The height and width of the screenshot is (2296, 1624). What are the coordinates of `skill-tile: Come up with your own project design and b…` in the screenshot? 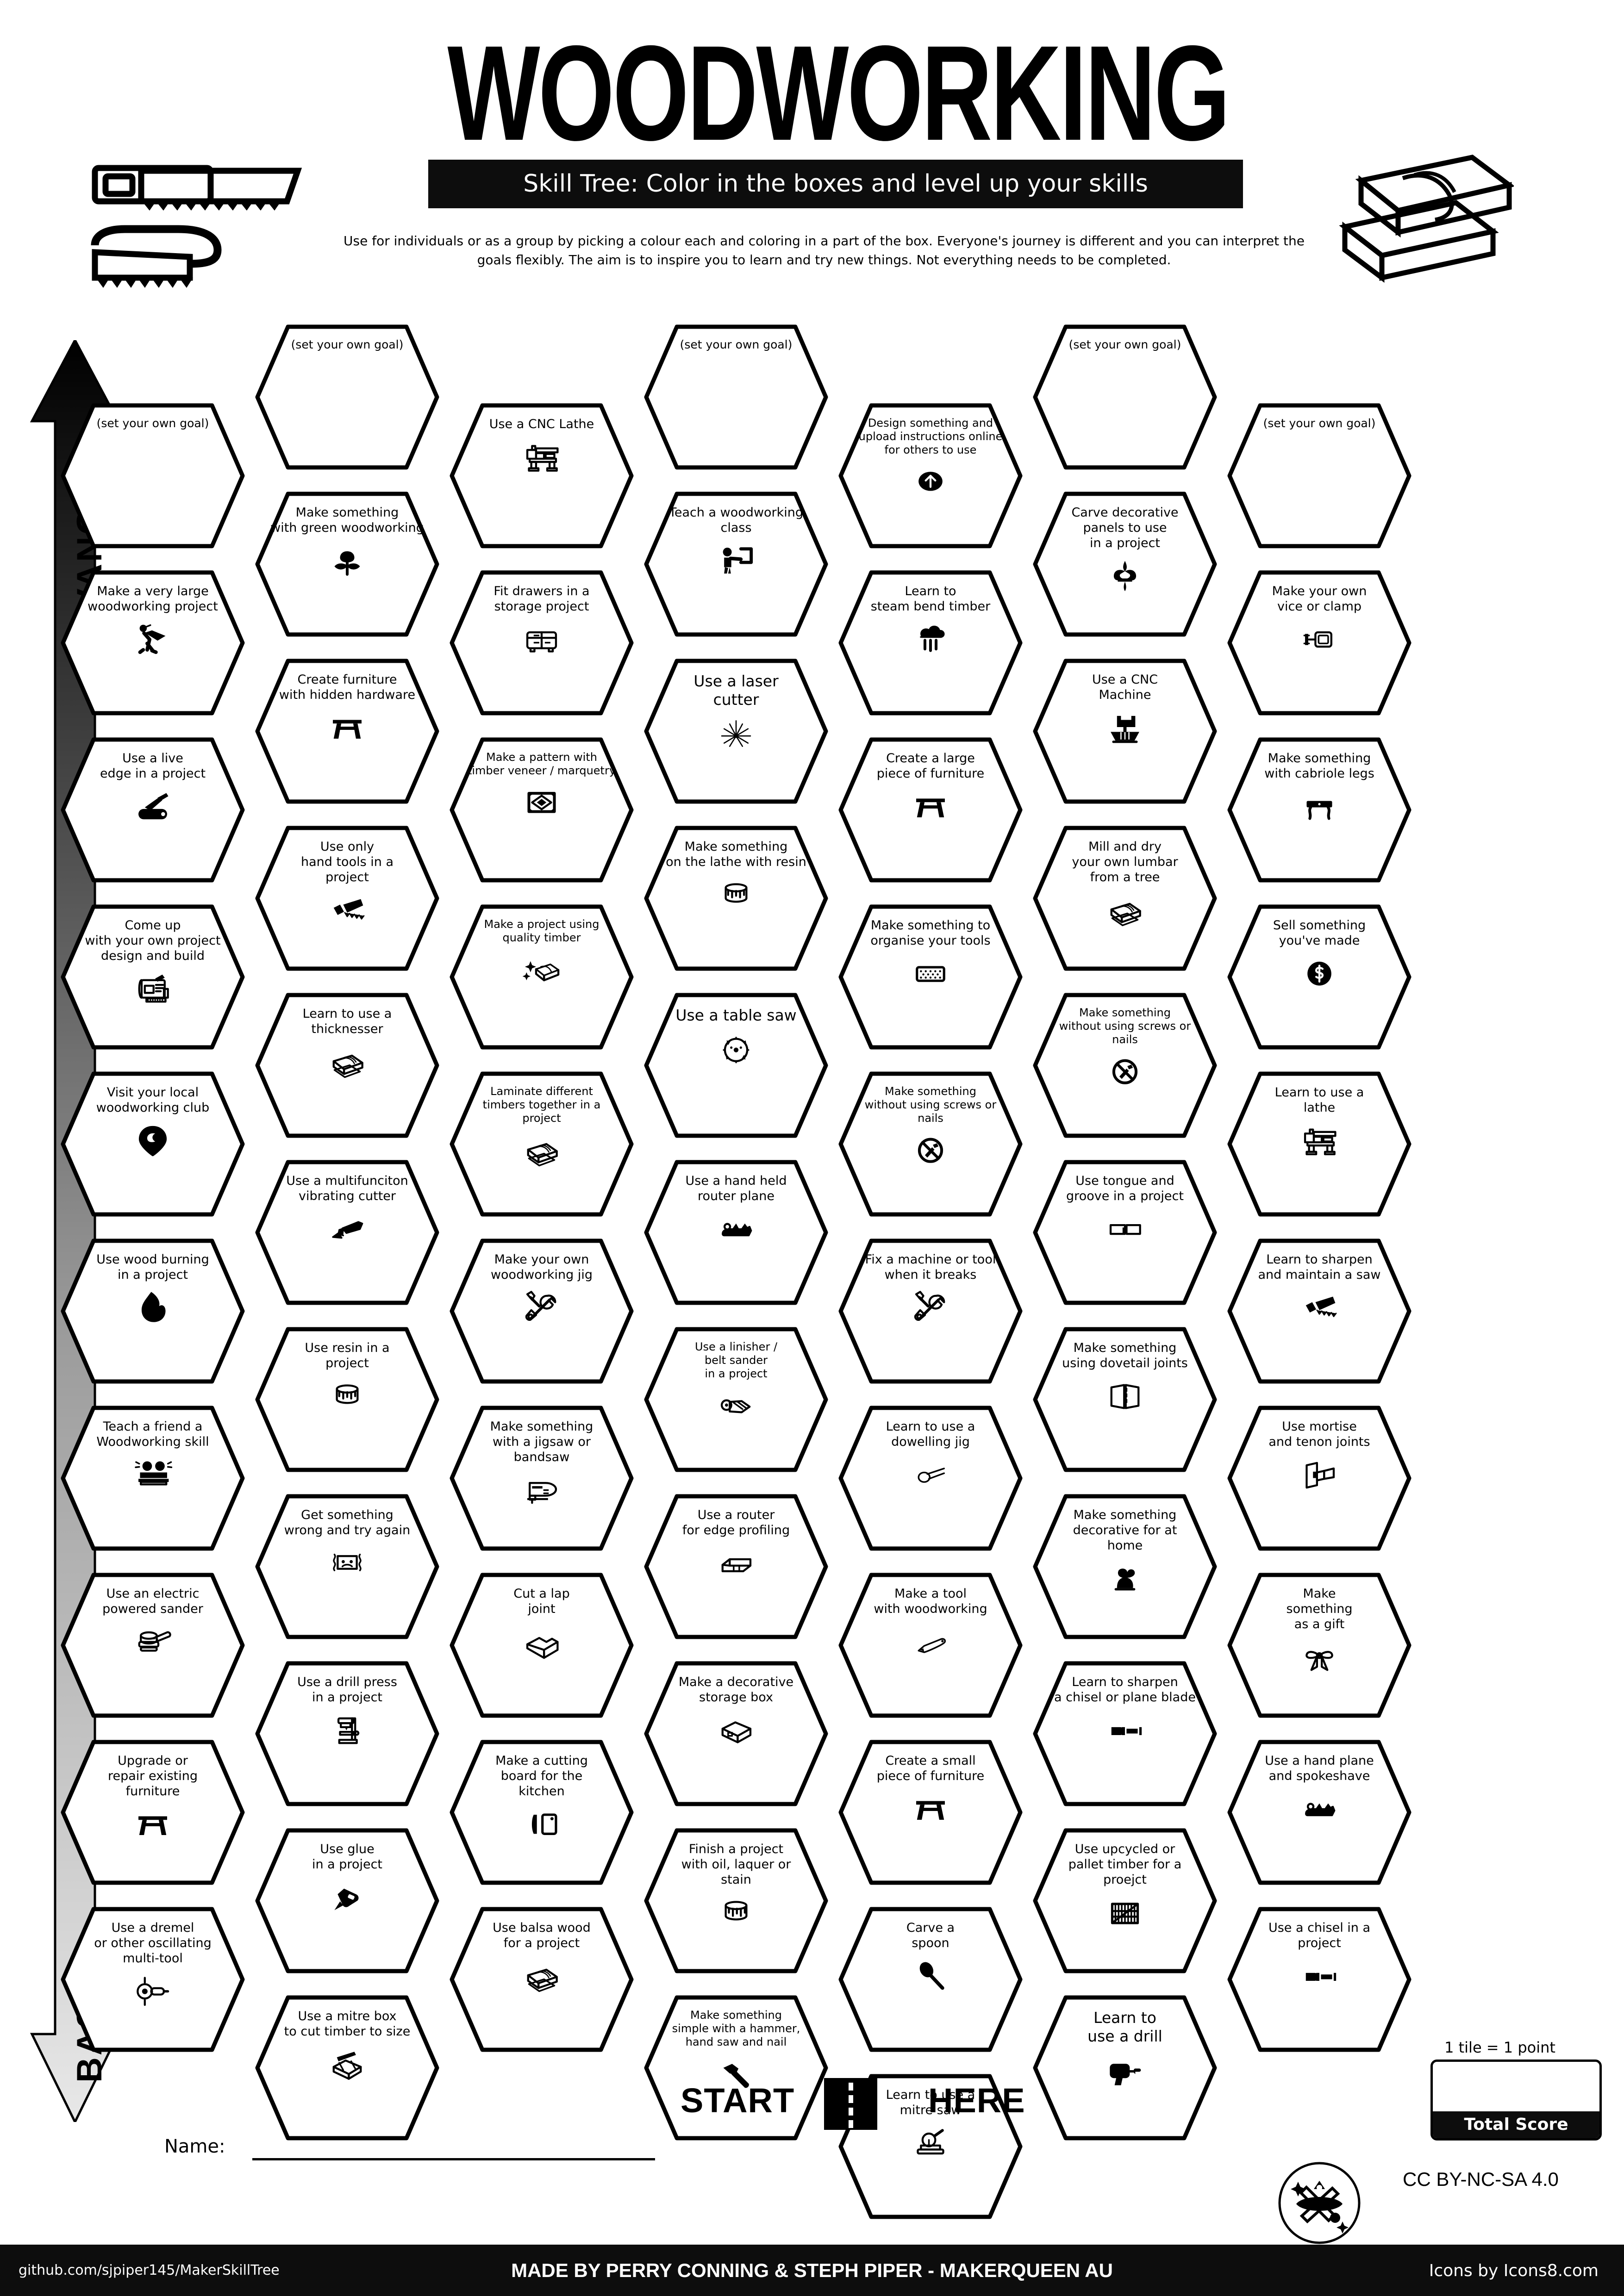 It's located at (152, 977).